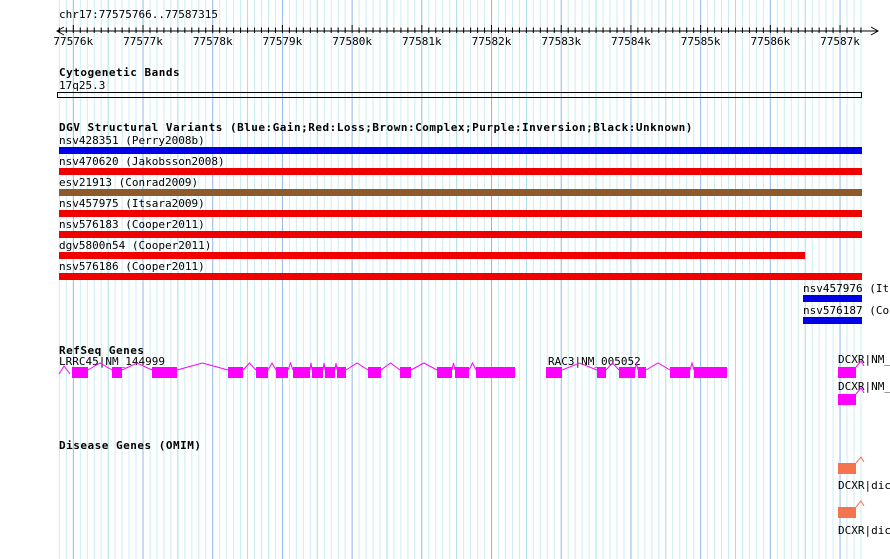  What do you see at coordinates (73, 41) in the screenshot?
I see `ruler-tick-label: 77576k` at bounding box center [73, 41].